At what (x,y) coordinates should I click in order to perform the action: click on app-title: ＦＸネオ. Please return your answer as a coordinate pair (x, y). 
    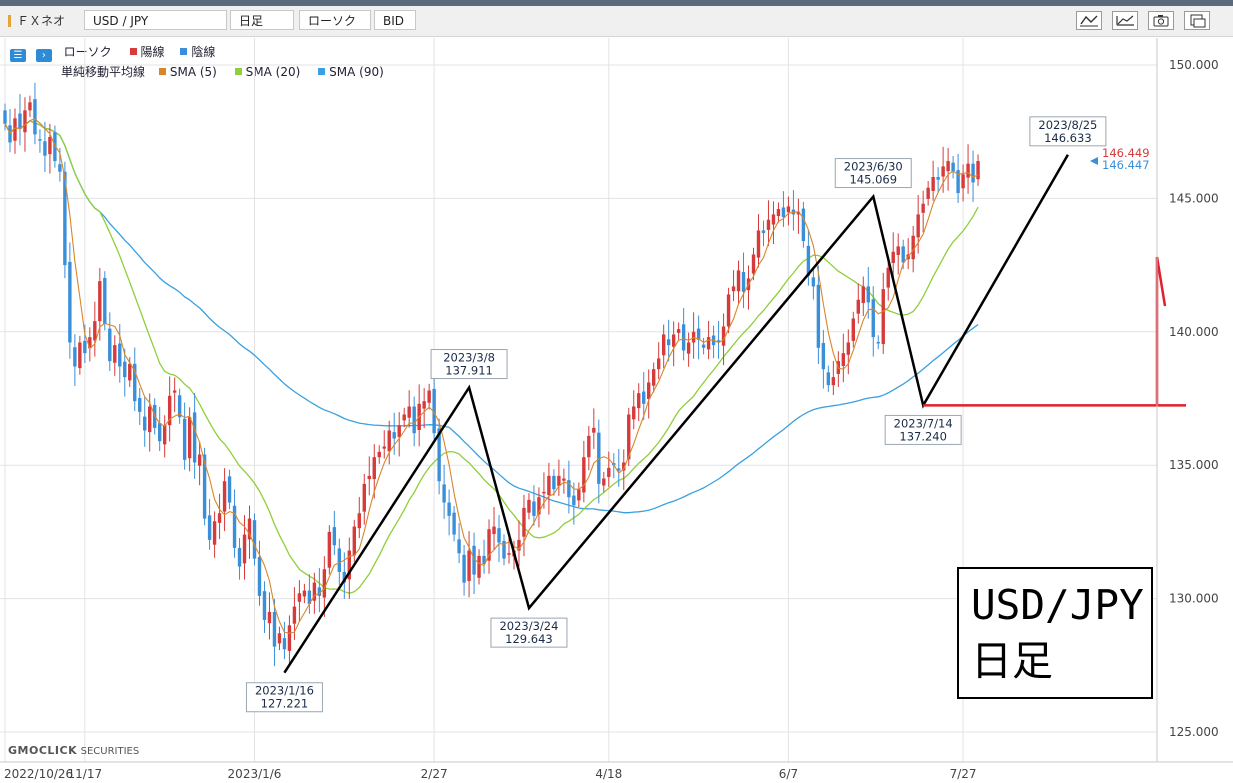
    Looking at the image, I should click on (36, 20).